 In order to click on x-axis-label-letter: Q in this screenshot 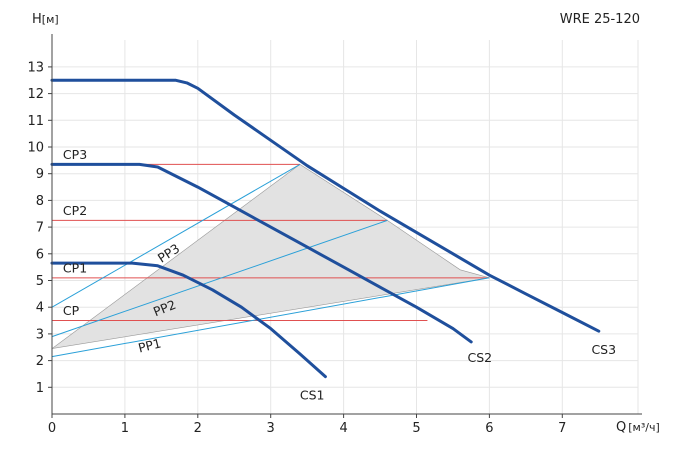, I will do `click(621, 427)`.